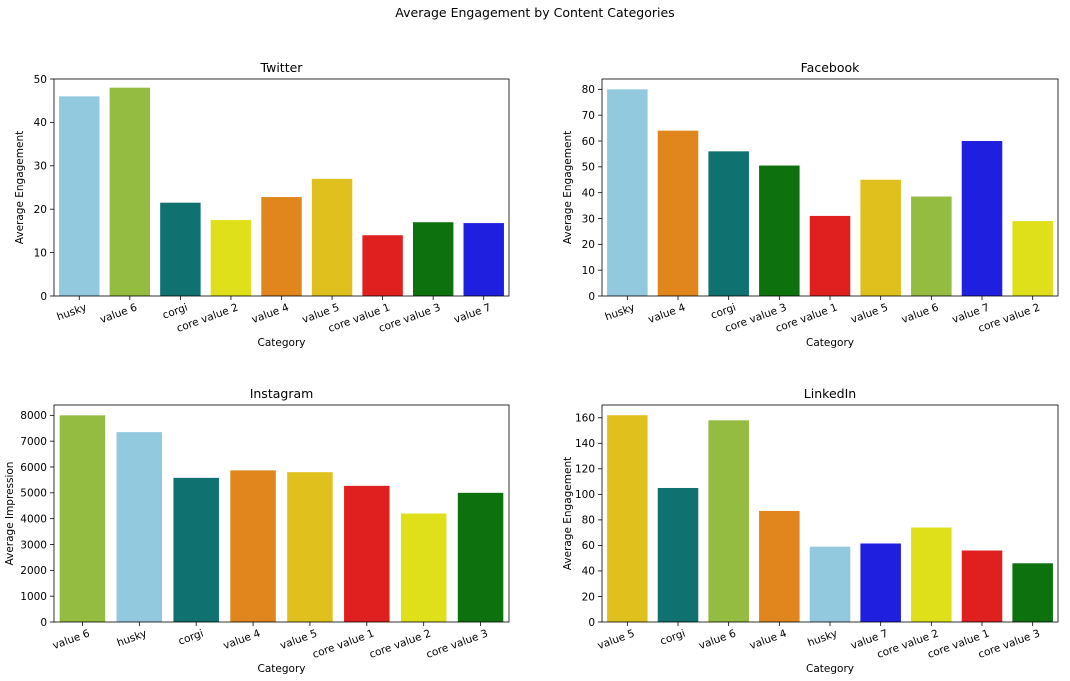  I want to click on figure-title: Average Engagement by Content Categories, so click(535, 12).